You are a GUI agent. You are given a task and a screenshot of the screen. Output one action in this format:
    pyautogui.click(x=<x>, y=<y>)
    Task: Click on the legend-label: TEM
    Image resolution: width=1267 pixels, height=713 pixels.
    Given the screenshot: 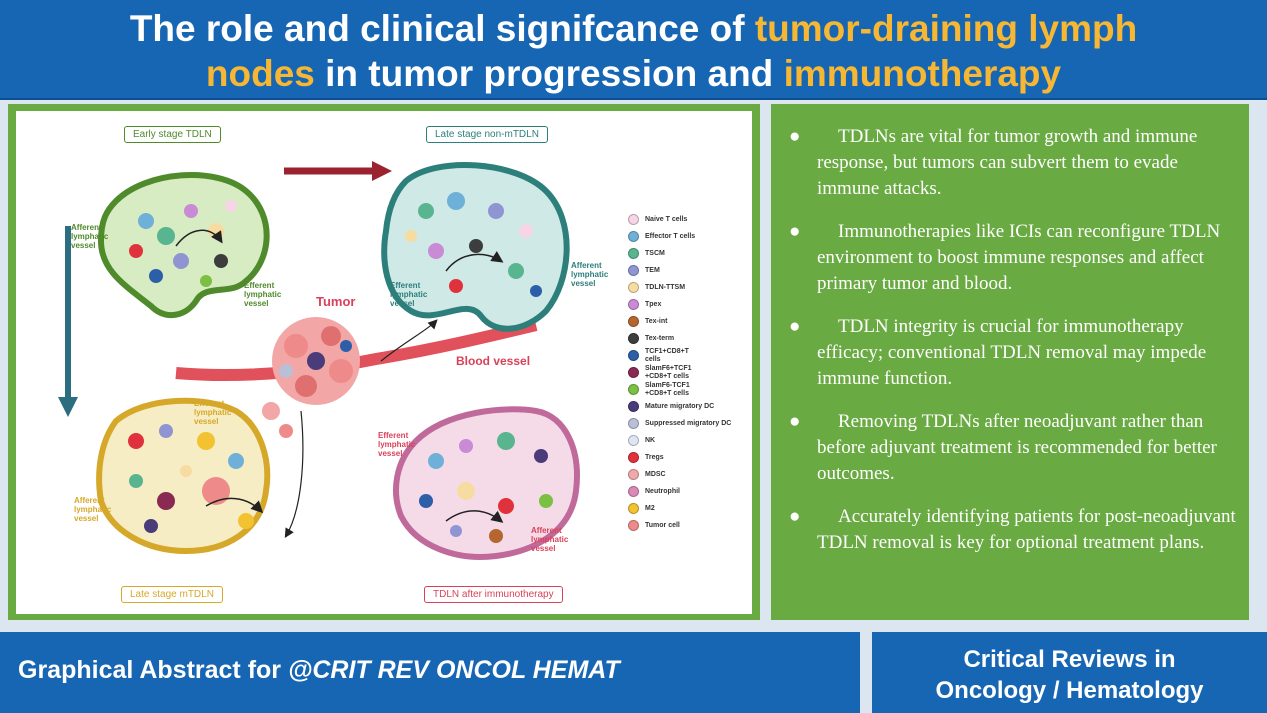 What is the action you would take?
    pyautogui.click(x=652, y=270)
    